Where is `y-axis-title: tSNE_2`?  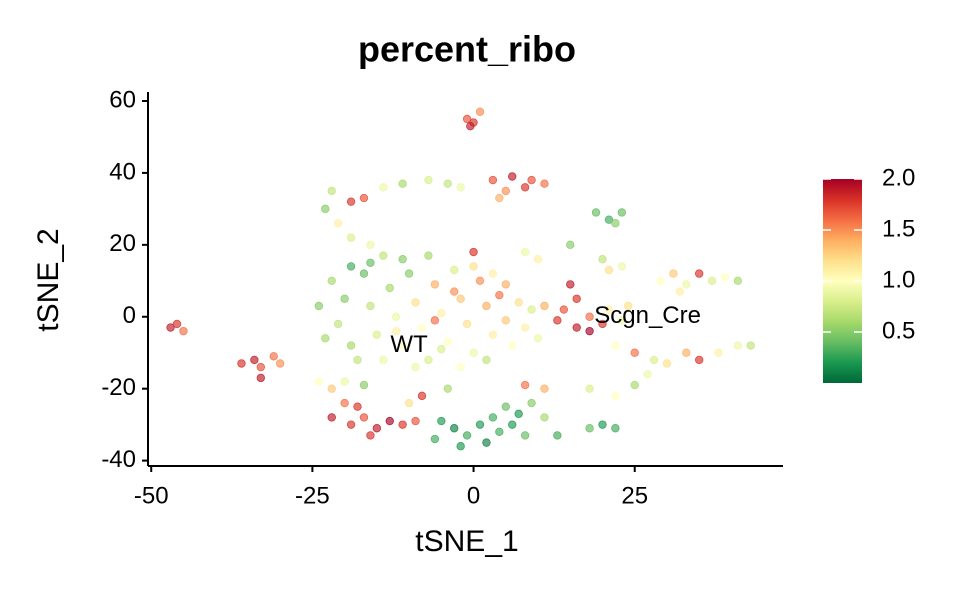 y-axis-title: tSNE_2 is located at coordinates (48, 279).